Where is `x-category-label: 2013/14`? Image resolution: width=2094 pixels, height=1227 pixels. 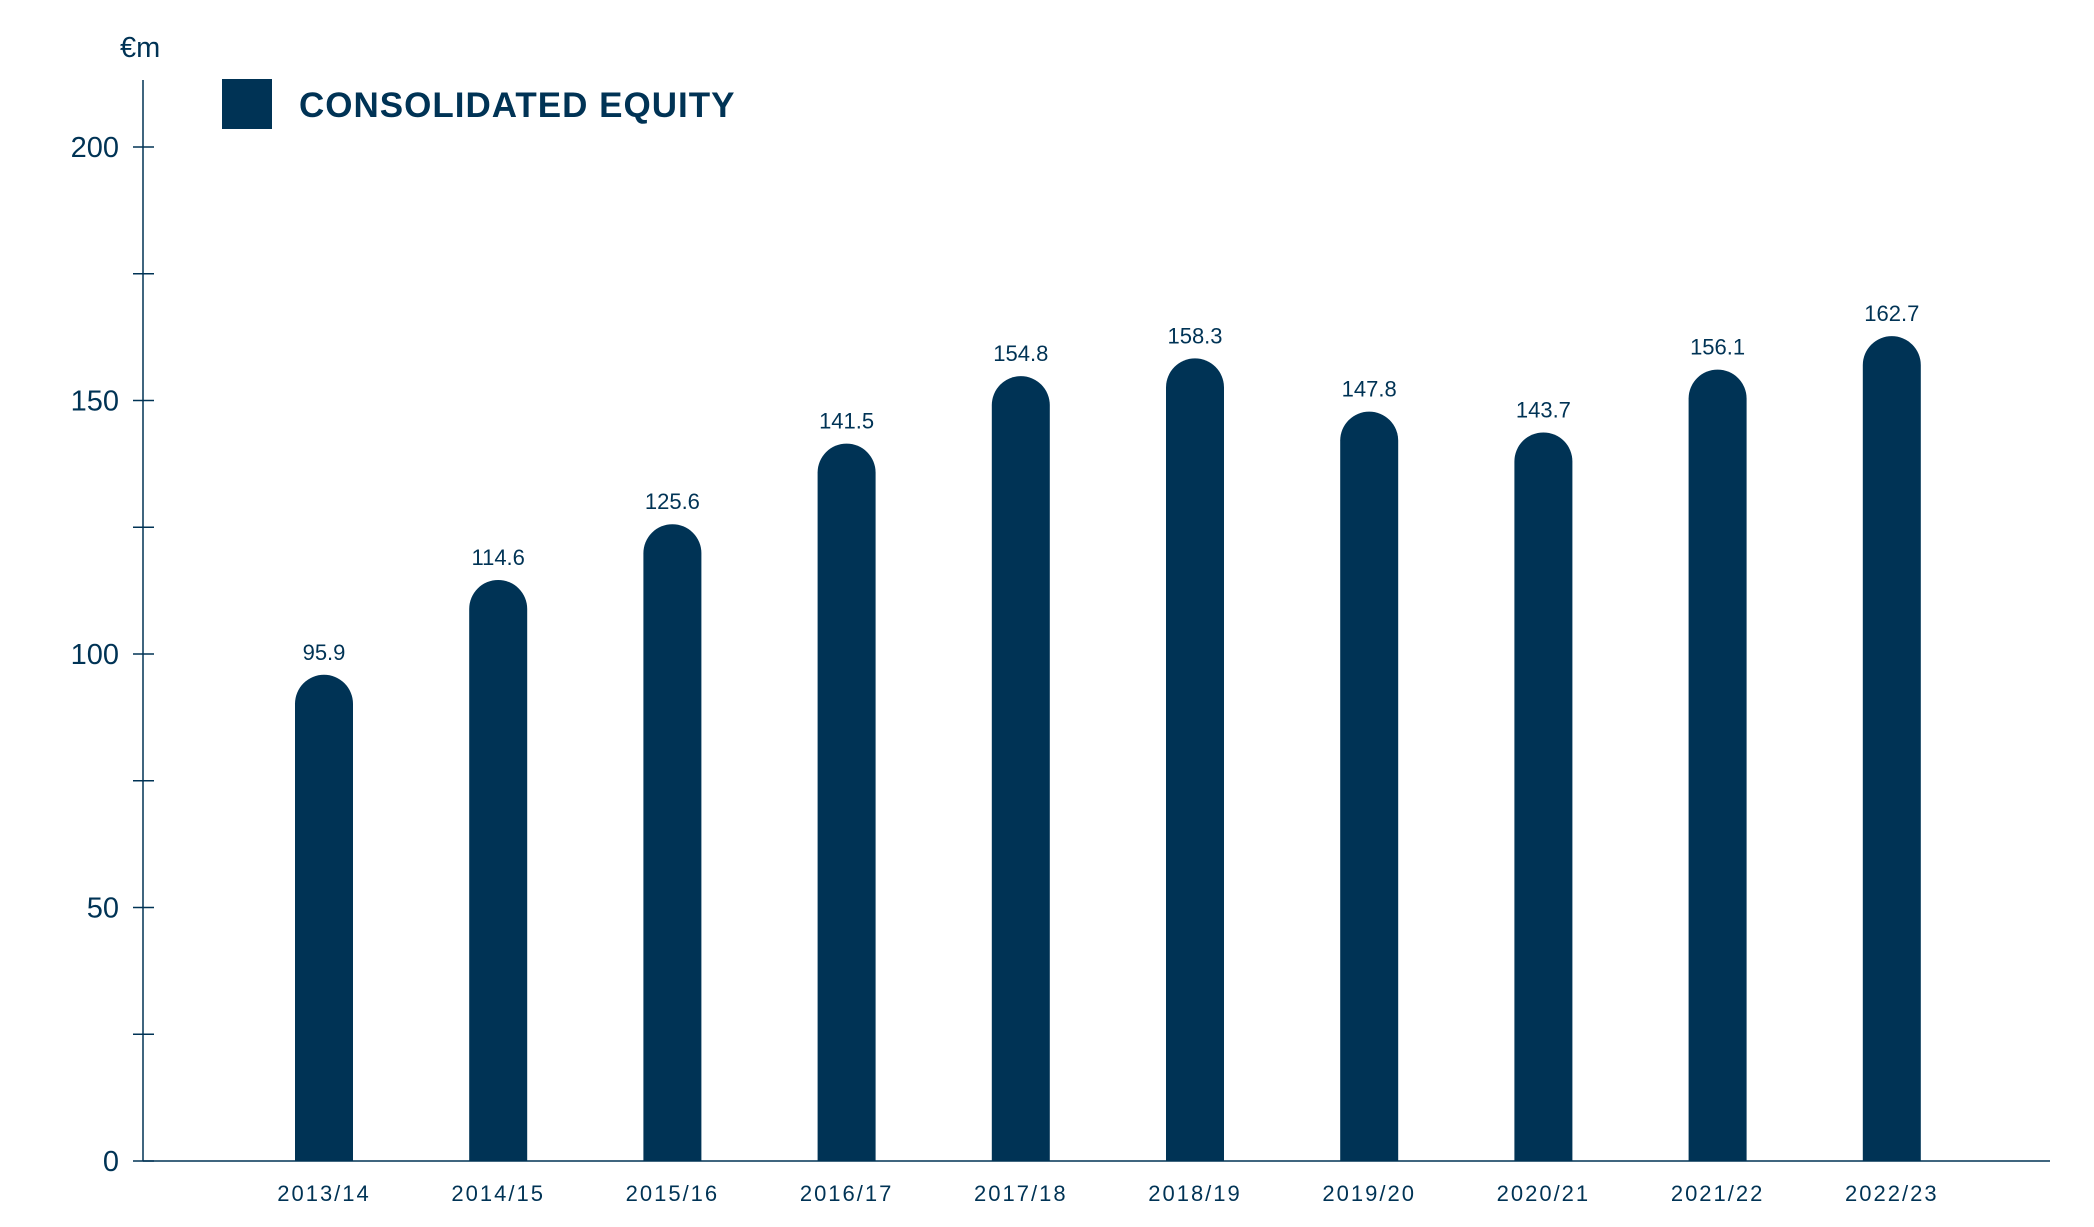
x-category-label: 2013/14 is located at coordinates (324, 1193).